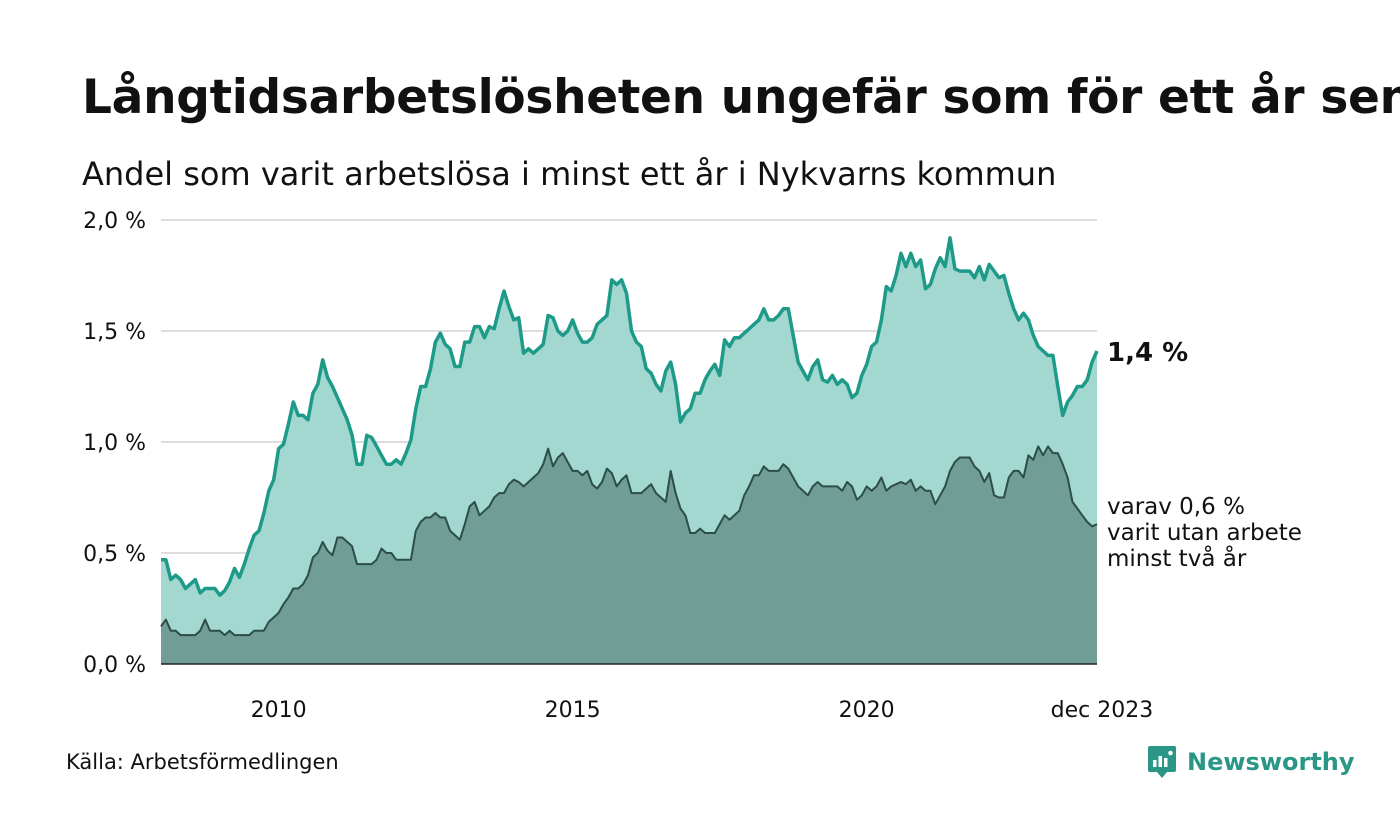  What do you see at coordinates (279, 710) in the screenshot?
I see `x-tick-label: 2010` at bounding box center [279, 710].